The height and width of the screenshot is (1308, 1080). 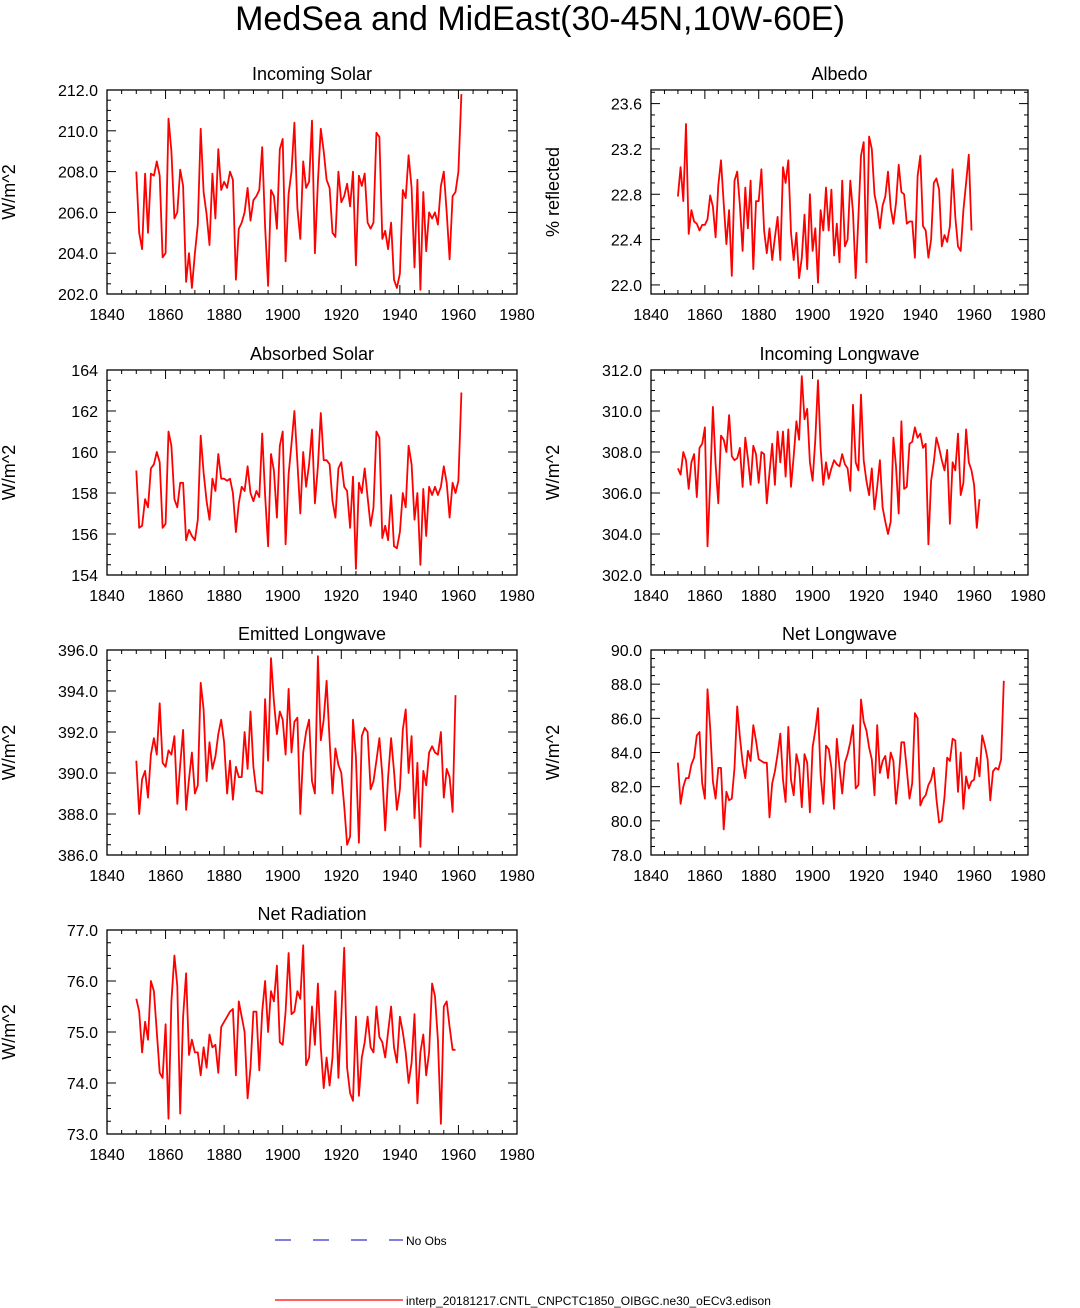 I want to click on y-tick-label: 73.0, so click(x=82, y=1135).